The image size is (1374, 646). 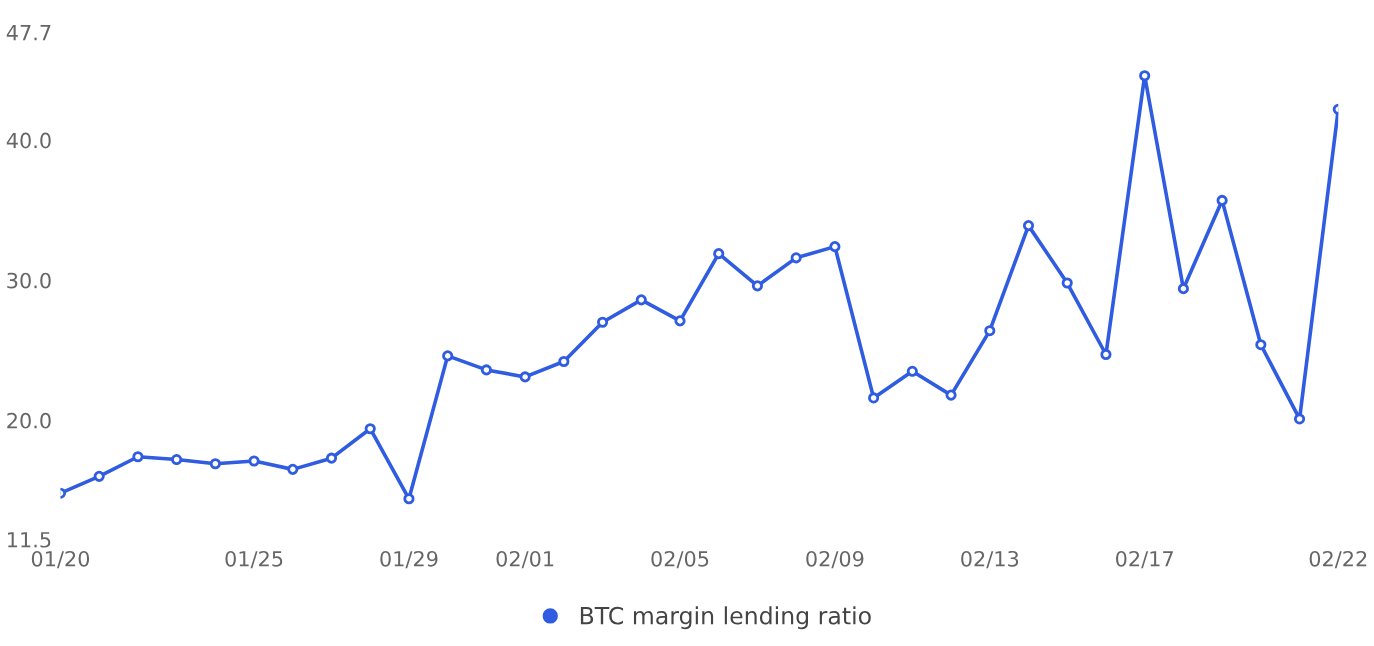 I want to click on x-tick-label: 01/20, so click(x=60, y=559).